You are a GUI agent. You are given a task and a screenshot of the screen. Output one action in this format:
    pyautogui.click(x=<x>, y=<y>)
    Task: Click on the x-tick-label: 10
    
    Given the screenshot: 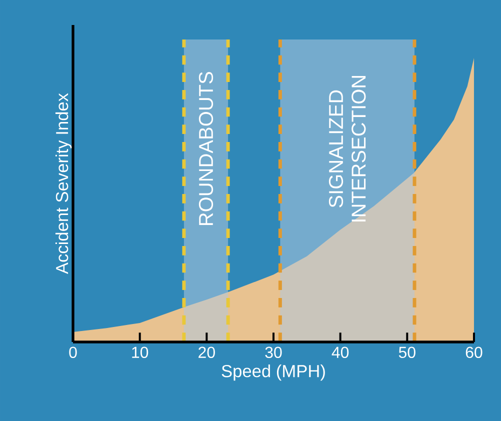 What is the action you would take?
    pyautogui.click(x=140, y=352)
    